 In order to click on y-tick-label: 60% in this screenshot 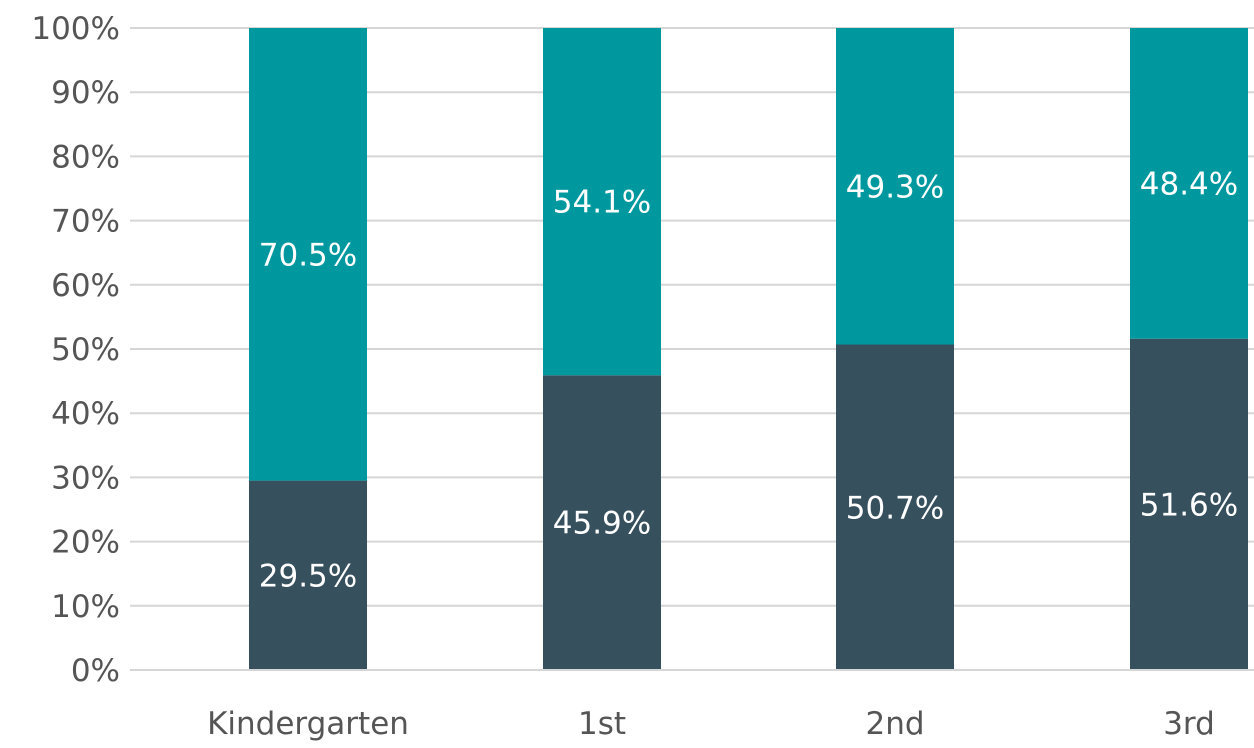, I will do `click(85, 286)`.